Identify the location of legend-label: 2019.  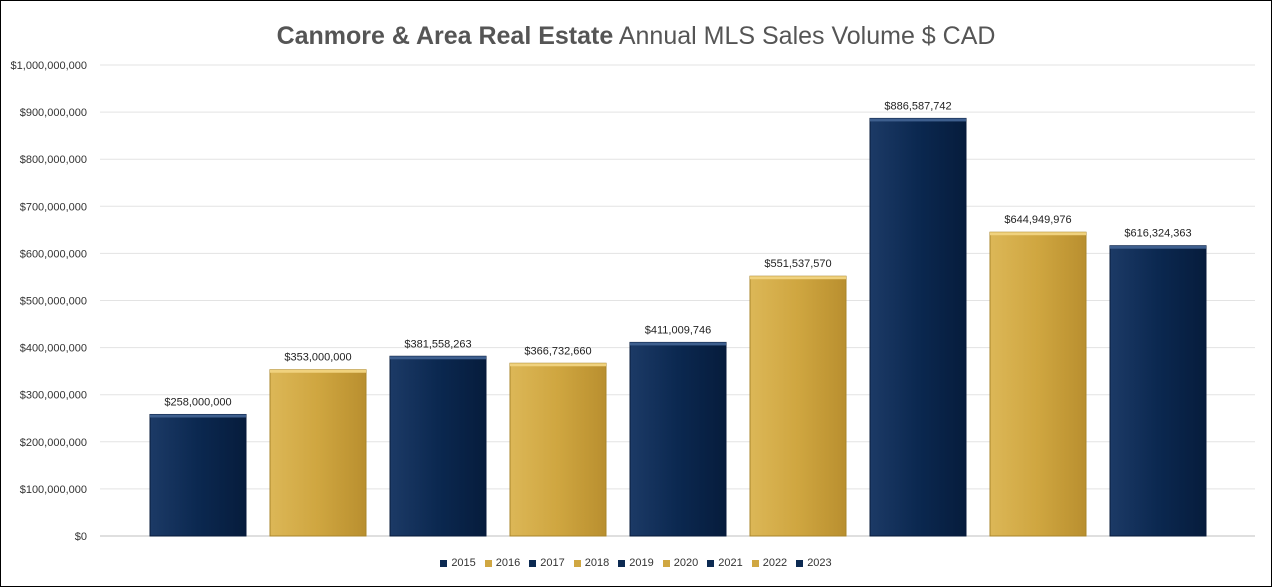
(641, 563).